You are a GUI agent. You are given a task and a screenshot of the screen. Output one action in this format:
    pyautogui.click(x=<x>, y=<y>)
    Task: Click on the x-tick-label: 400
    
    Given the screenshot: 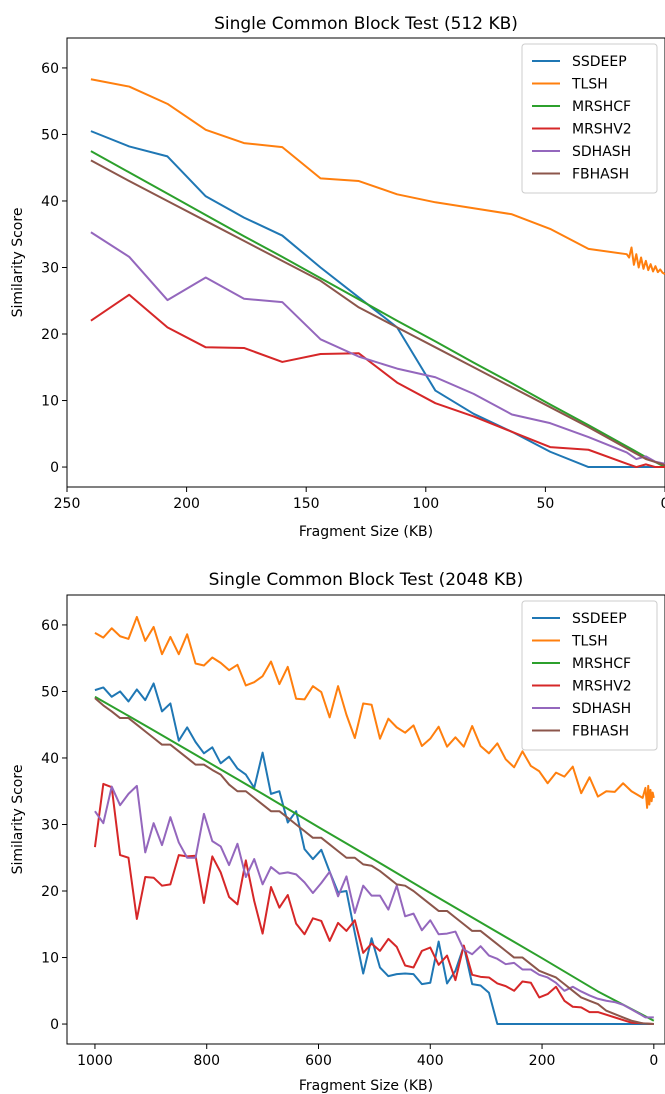 What is the action you would take?
    pyautogui.click(x=430, y=1061)
    